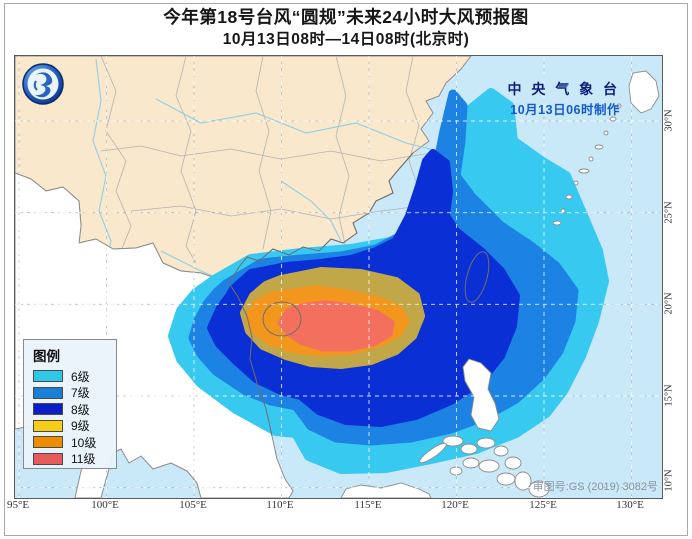 This screenshot has width=692, height=539. Describe the element at coordinates (83, 459) in the screenshot. I see `legend-label-level11: 11级` at that location.